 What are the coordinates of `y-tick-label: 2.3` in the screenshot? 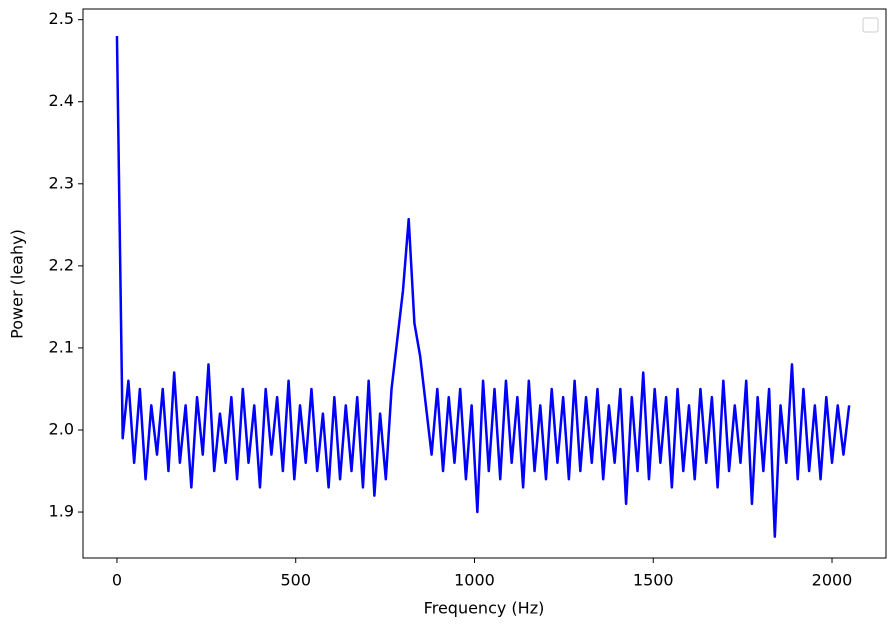 It's located at (61, 182).